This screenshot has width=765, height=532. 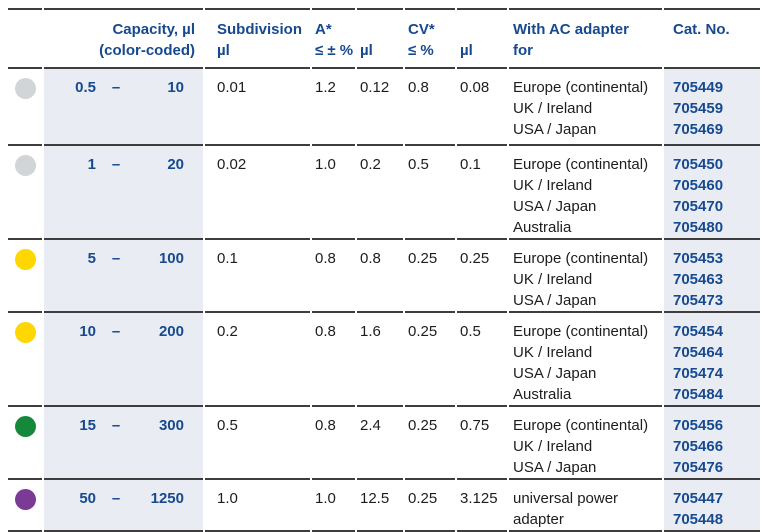 What do you see at coordinates (380, 193) in the screenshot?
I see `accuracy-ul-value: 0.2` at bounding box center [380, 193].